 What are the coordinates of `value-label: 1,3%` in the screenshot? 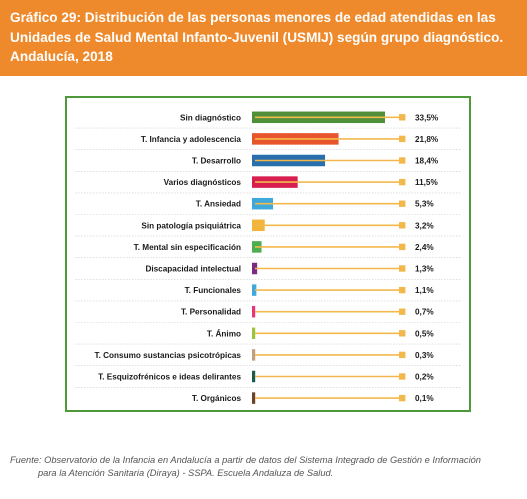 It's located at (424, 269).